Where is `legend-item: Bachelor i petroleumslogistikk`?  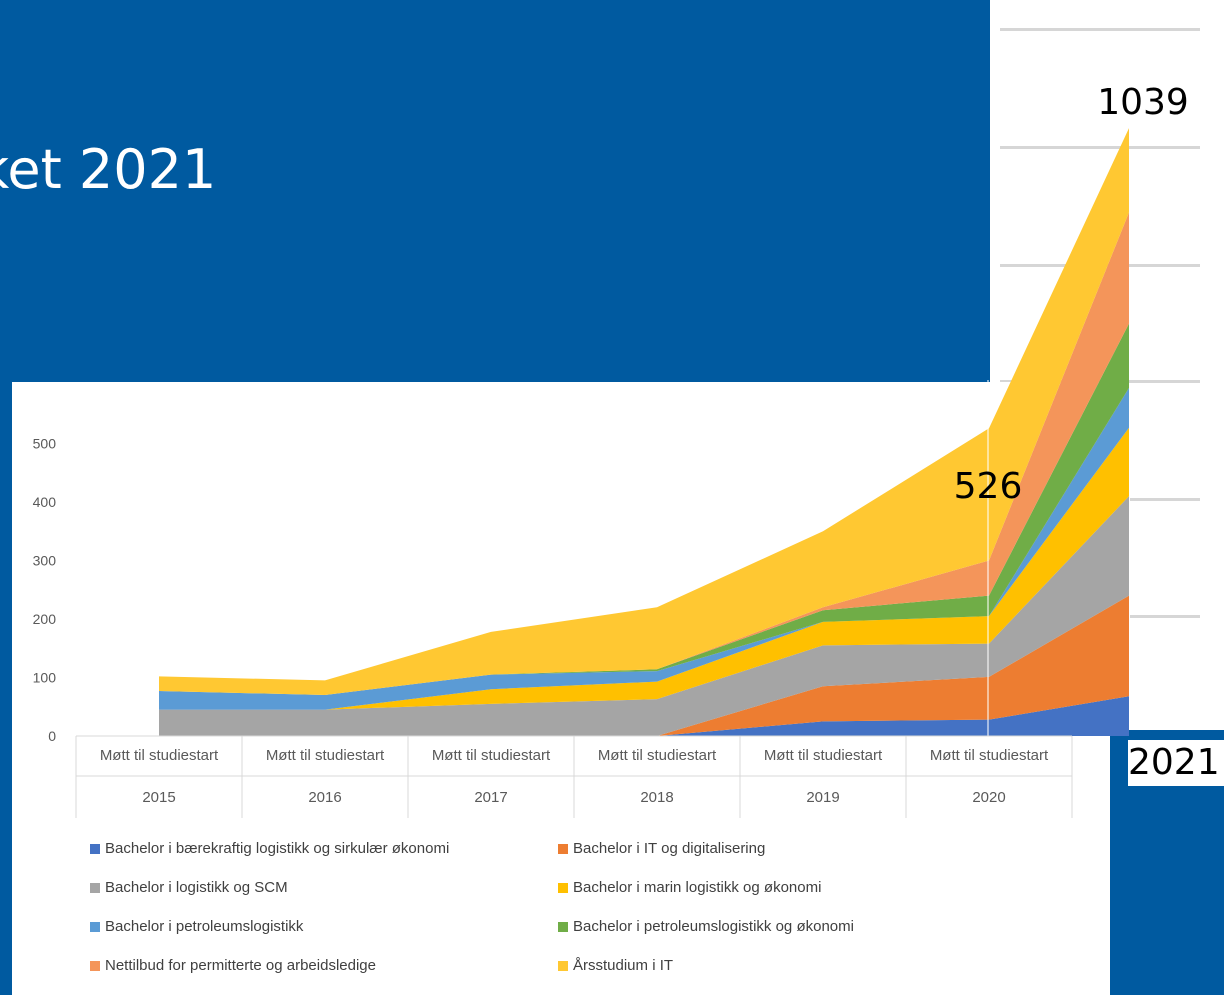 legend-item: Bachelor i petroleumslogistikk is located at coordinates (196, 926).